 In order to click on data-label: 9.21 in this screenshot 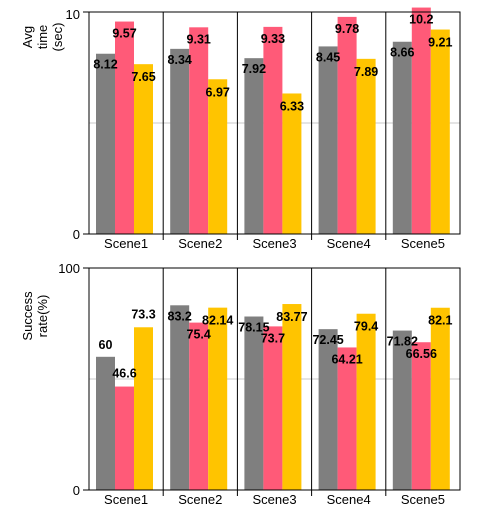, I will do `click(440, 43)`.